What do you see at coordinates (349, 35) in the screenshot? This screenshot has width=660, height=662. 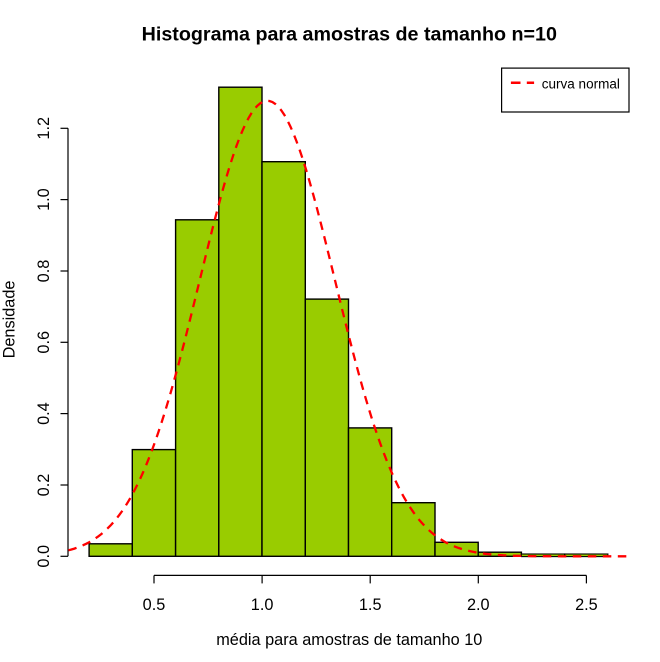 I see `svg-text:Histograma para amostras de ta: Histograma para amostras de tamanho n=10` at bounding box center [349, 35].